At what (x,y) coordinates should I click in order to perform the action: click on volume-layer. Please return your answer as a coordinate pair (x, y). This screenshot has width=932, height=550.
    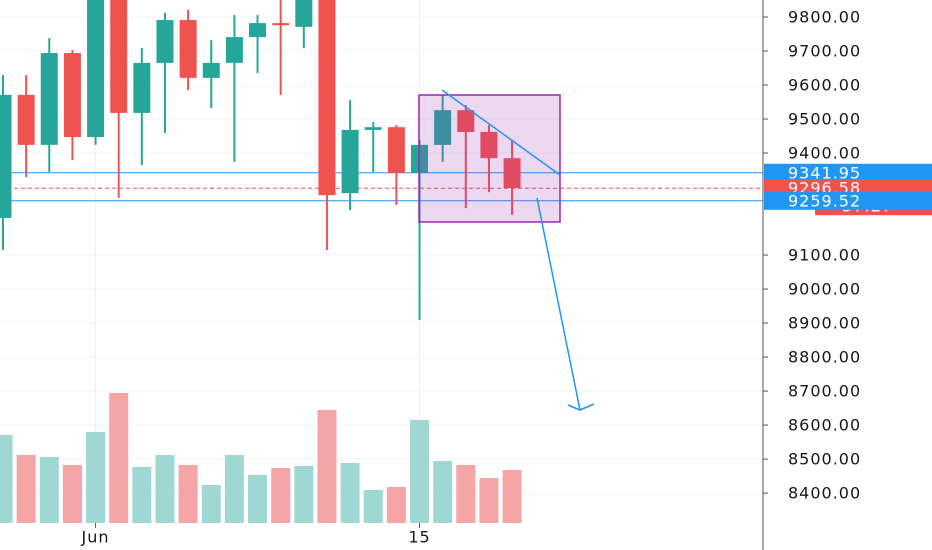
    Looking at the image, I should click on (261, 458).